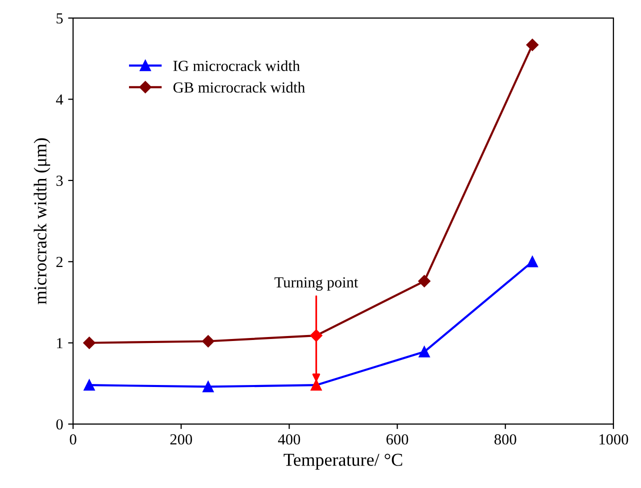 This screenshot has width=641, height=488. Describe the element at coordinates (343, 462) in the screenshot. I see `x-axis-title: Temperature/ °C` at that location.